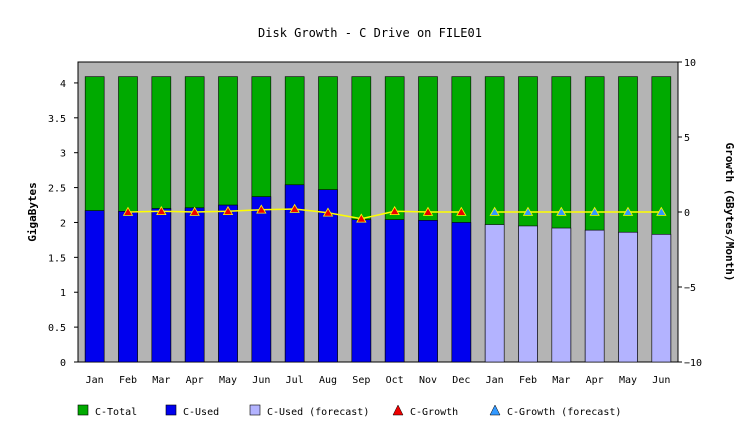  I want to click on x-tick-label: Aug, so click(328, 380).